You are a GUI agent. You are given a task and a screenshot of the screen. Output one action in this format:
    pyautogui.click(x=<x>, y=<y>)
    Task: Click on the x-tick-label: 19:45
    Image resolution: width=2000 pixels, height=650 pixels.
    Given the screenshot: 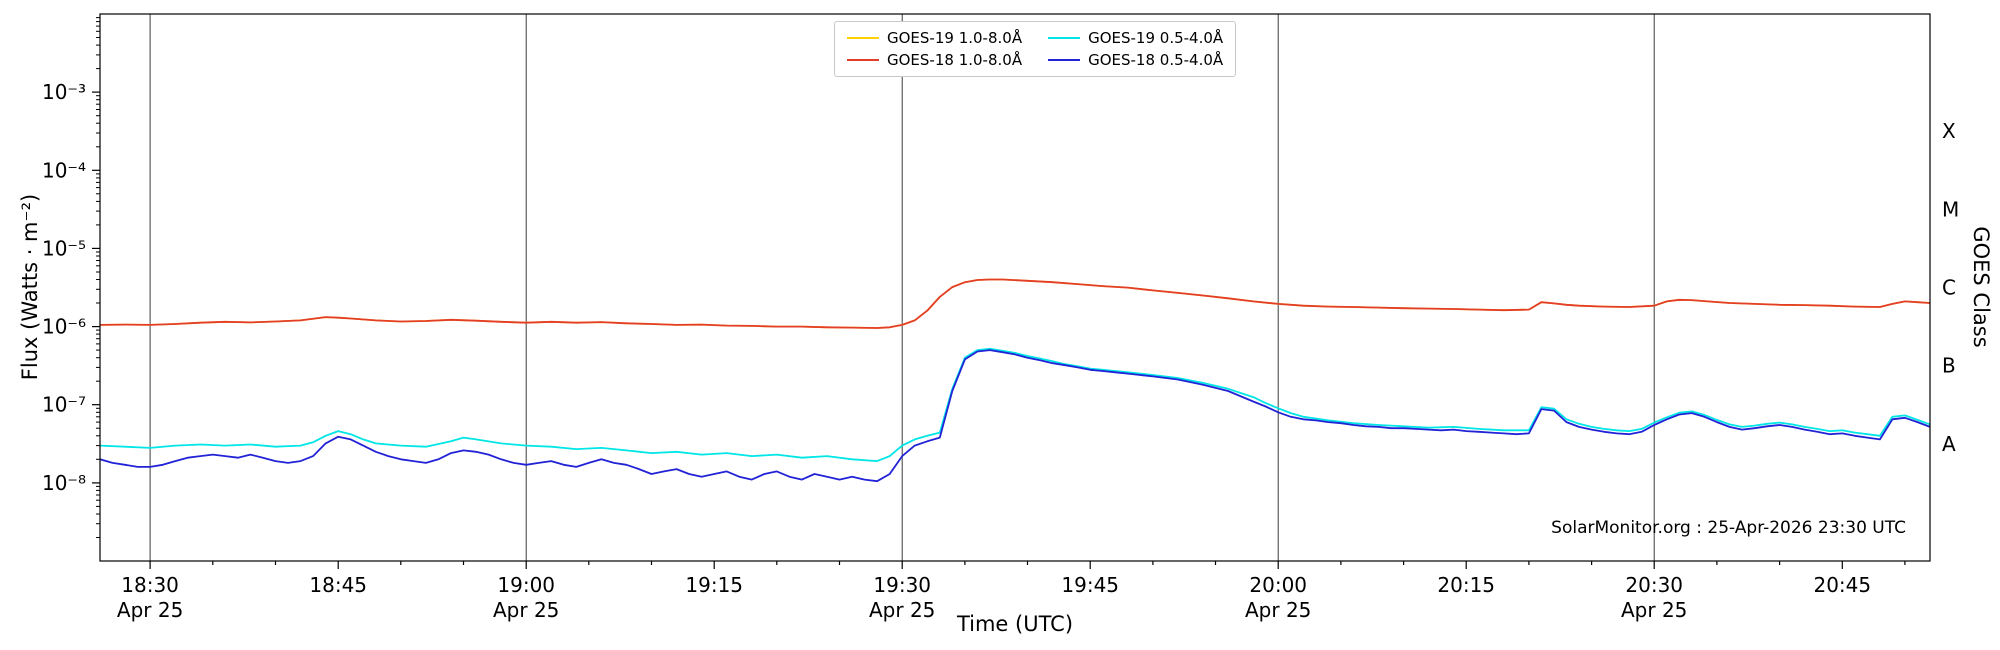 What is the action you would take?
    pyautogui.click(x=1090, y=585)
    